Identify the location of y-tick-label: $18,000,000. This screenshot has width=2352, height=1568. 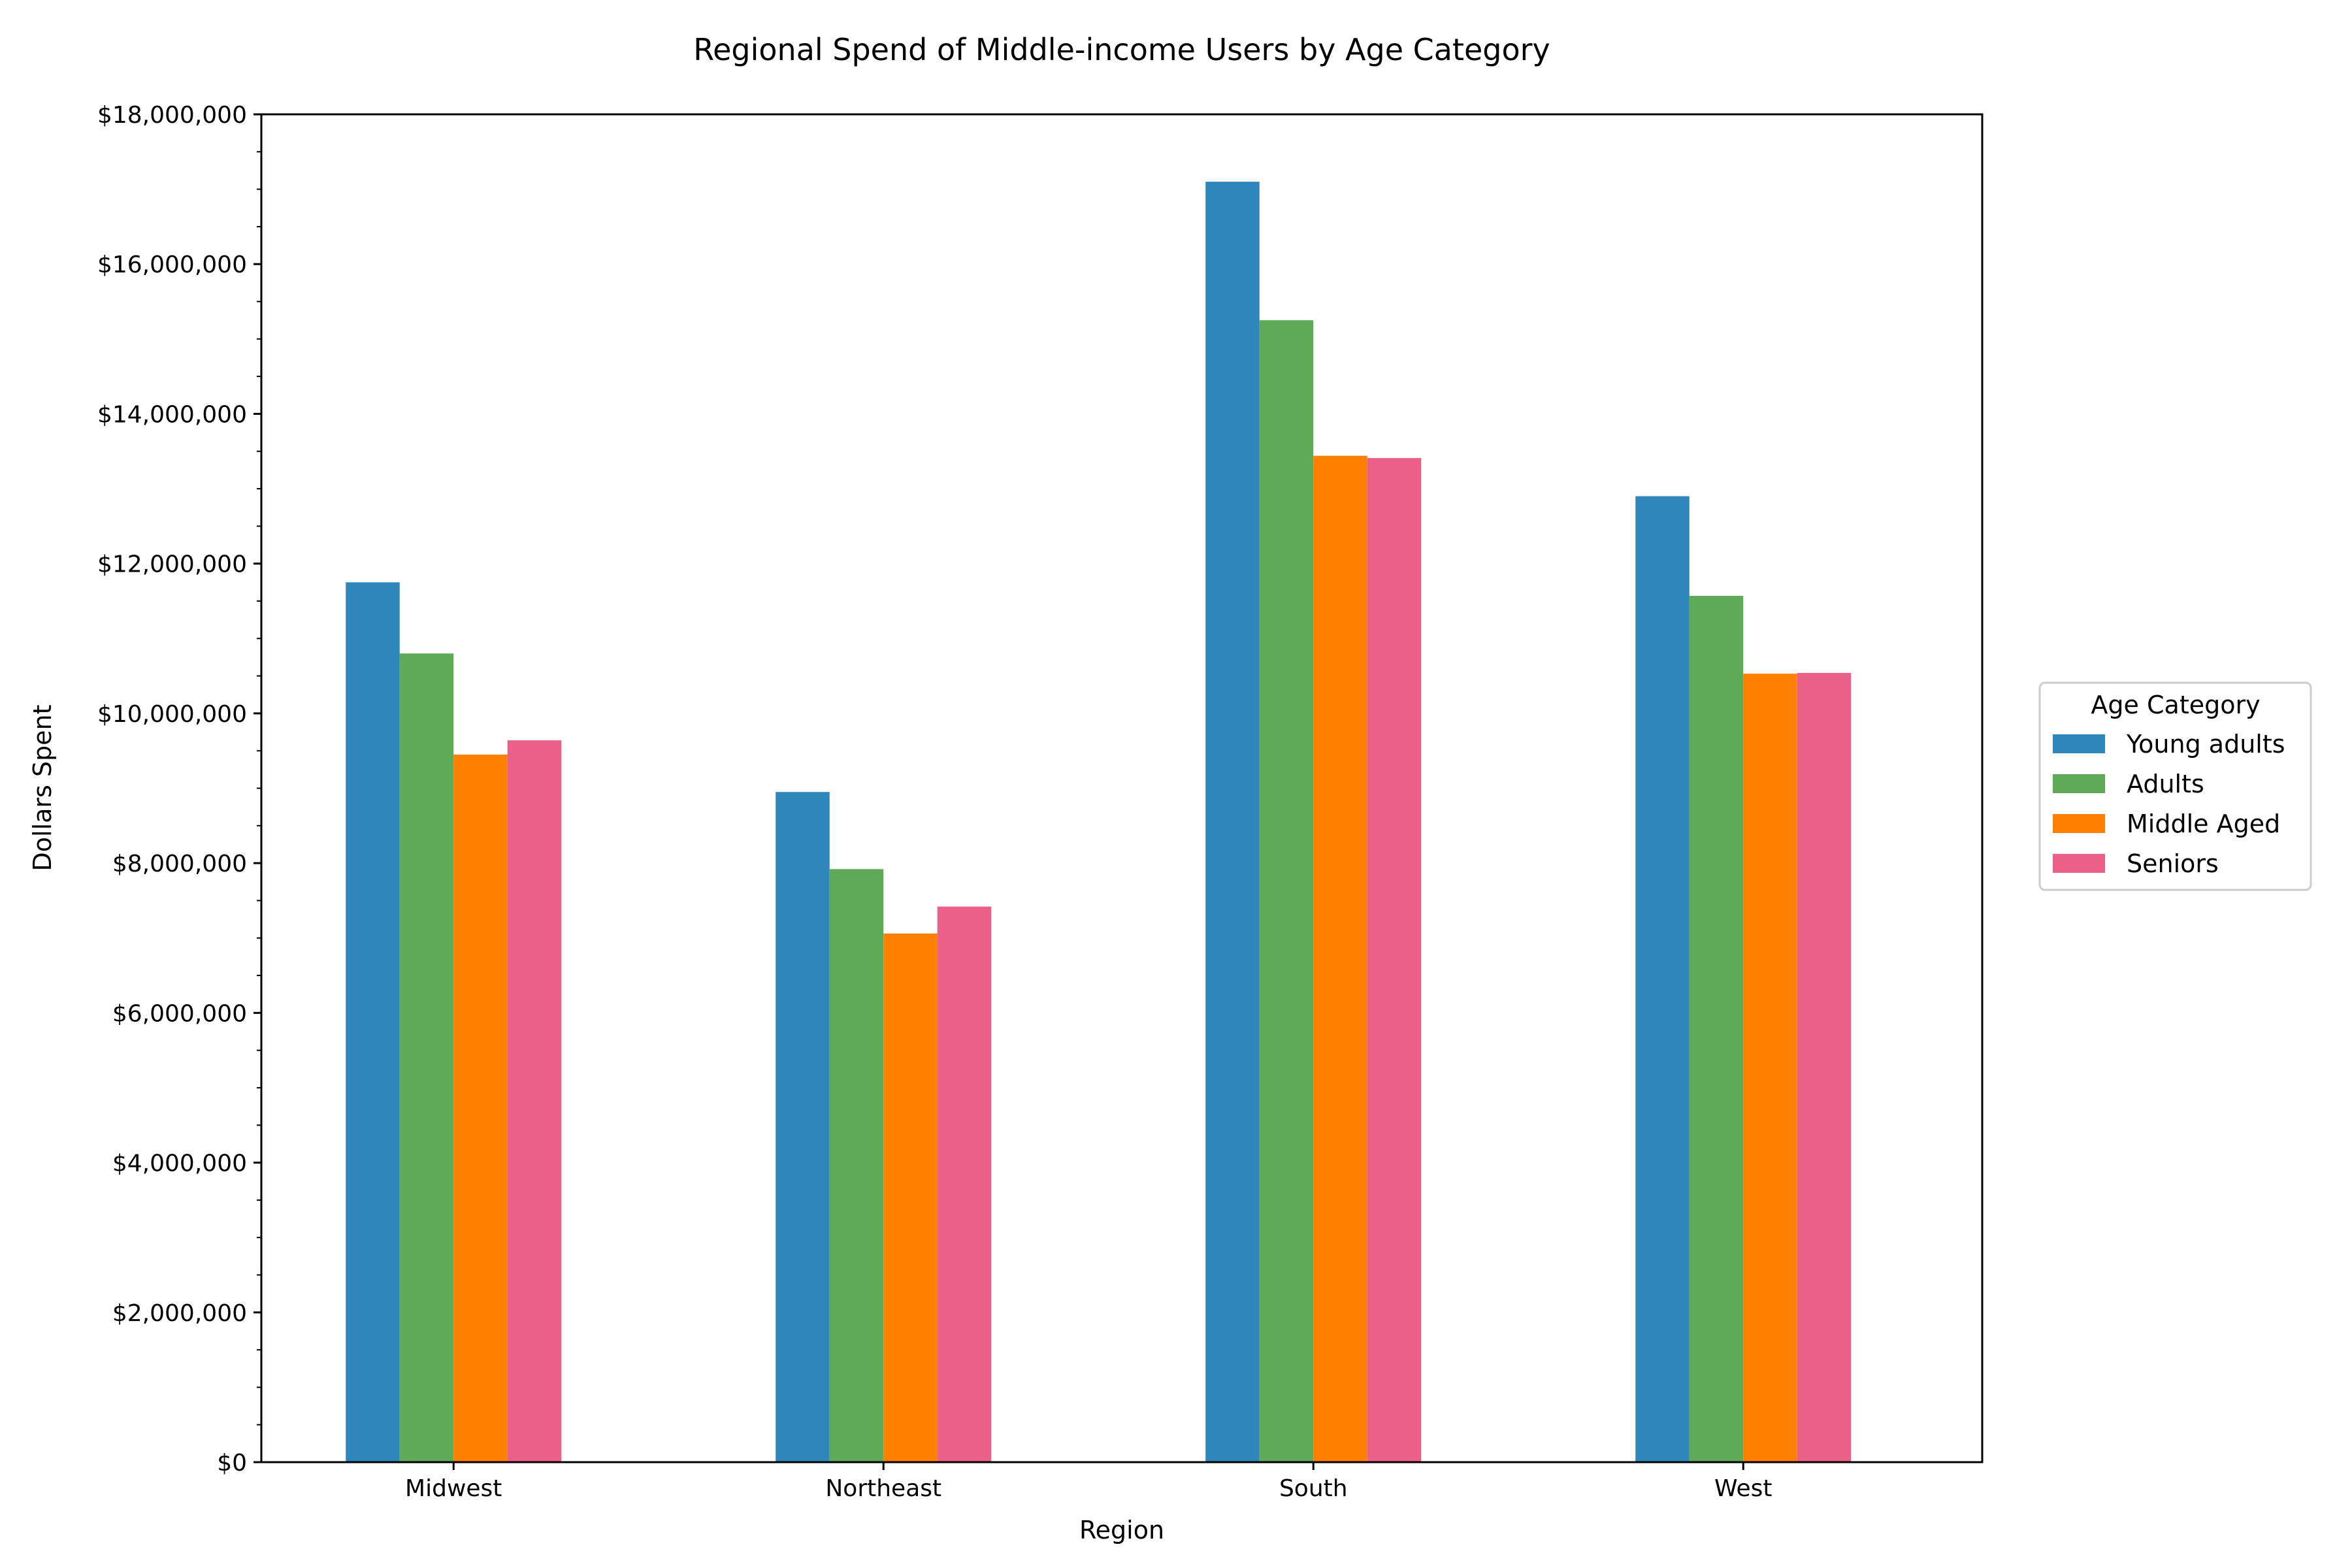
(172, 115).